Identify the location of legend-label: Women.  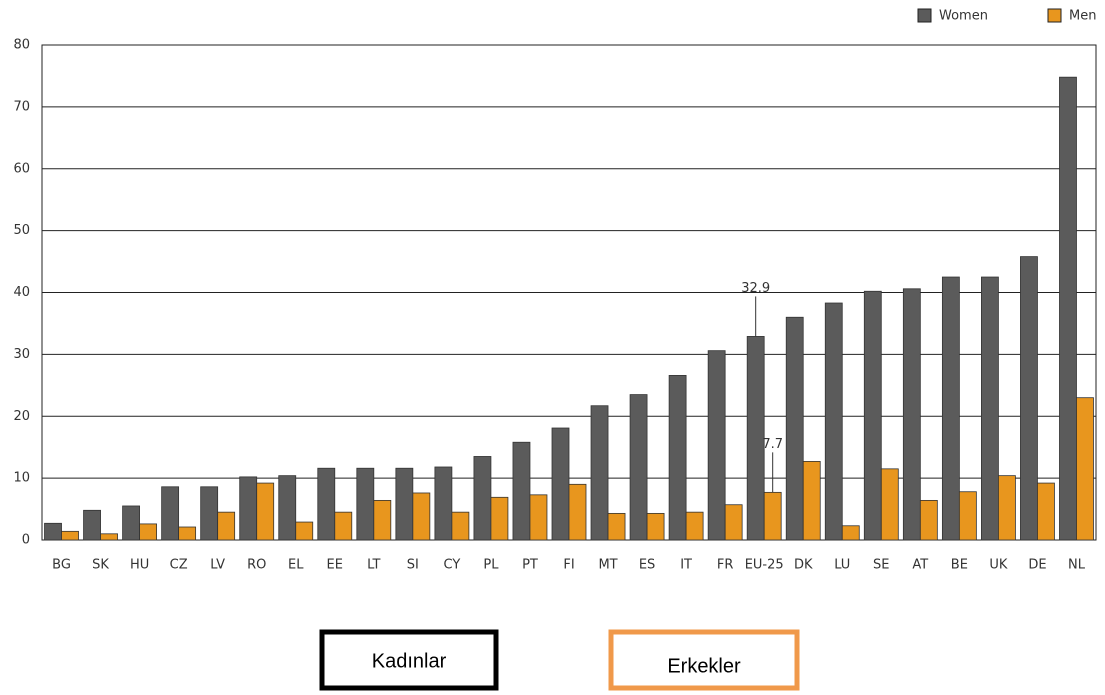
(963, 16).